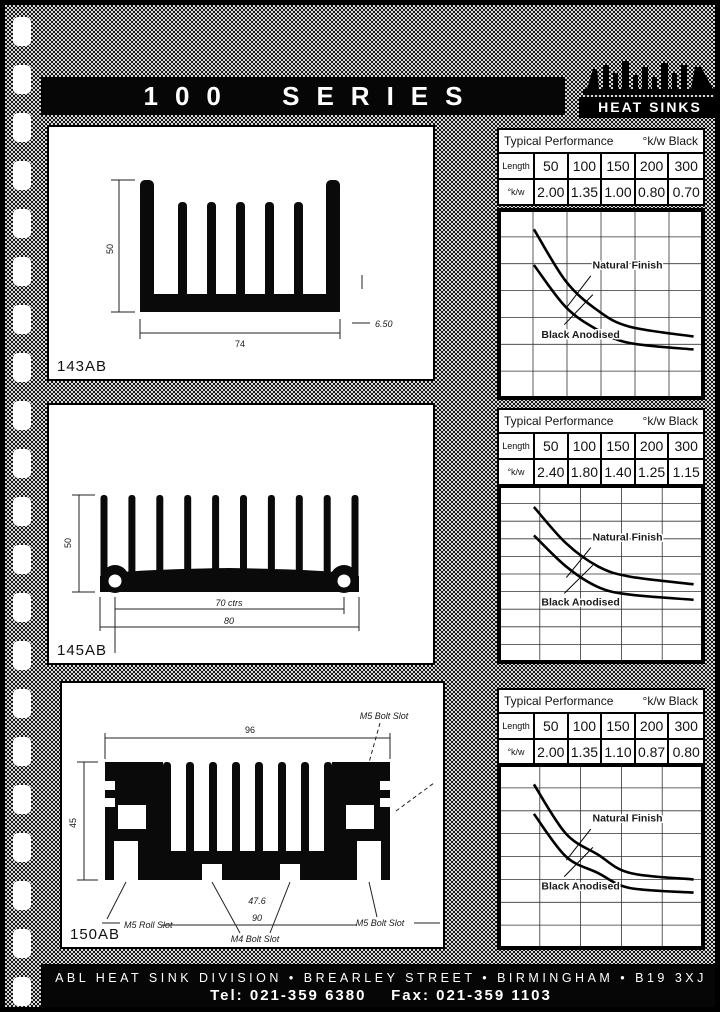  I want to click on product-panel-145ab: 50 70 ctrs 80 145AB, so click(241, 534).